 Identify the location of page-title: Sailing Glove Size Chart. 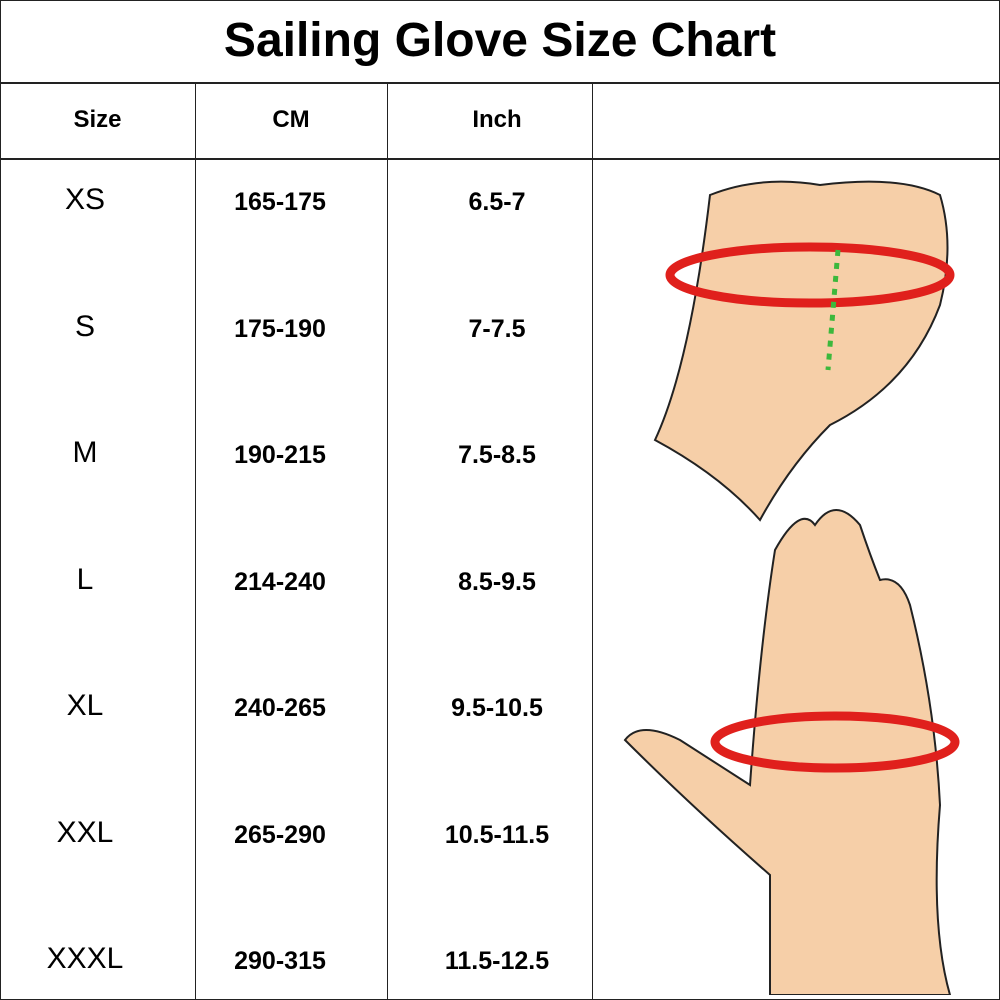
(500, 42).